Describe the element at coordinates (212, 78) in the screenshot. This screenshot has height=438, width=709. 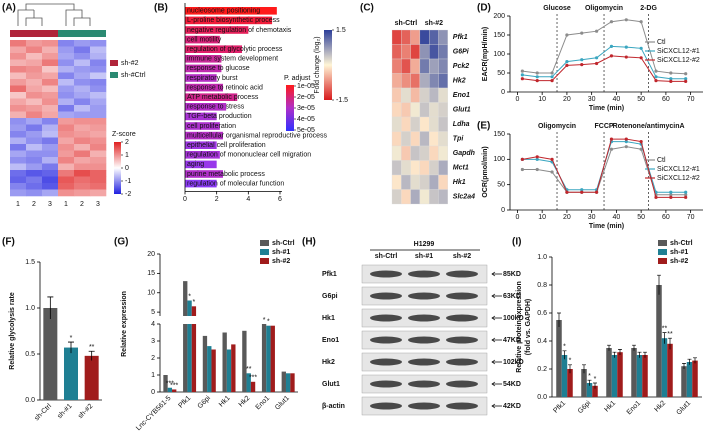
I see `bar-label: respiratory burst` at that location.